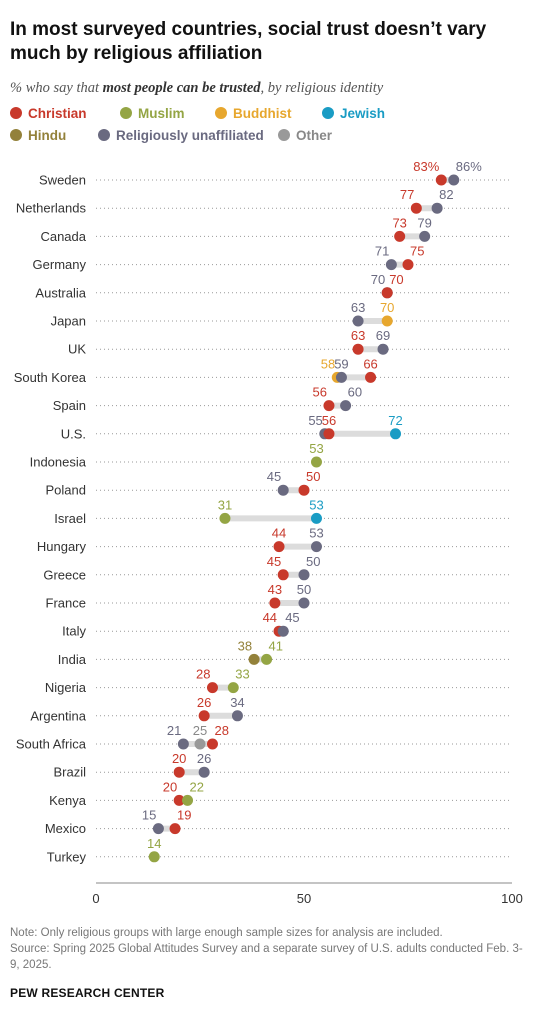 This screenshot has height=1023, width=544. Describe the element at coordinates (47, 135) in the screenshot. I see `legend-label: Hindu` at that location.